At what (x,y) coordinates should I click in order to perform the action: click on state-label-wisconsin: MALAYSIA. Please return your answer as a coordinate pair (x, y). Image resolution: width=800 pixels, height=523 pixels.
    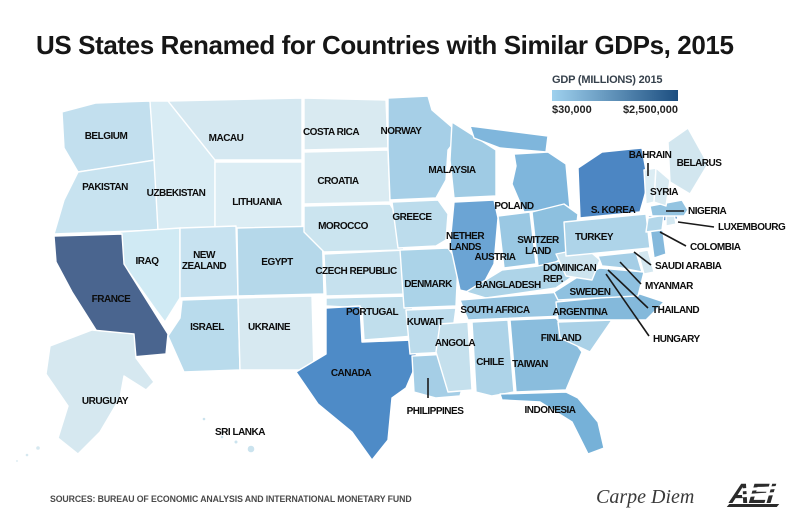
    Looking at the image, I should click on (452, 170).